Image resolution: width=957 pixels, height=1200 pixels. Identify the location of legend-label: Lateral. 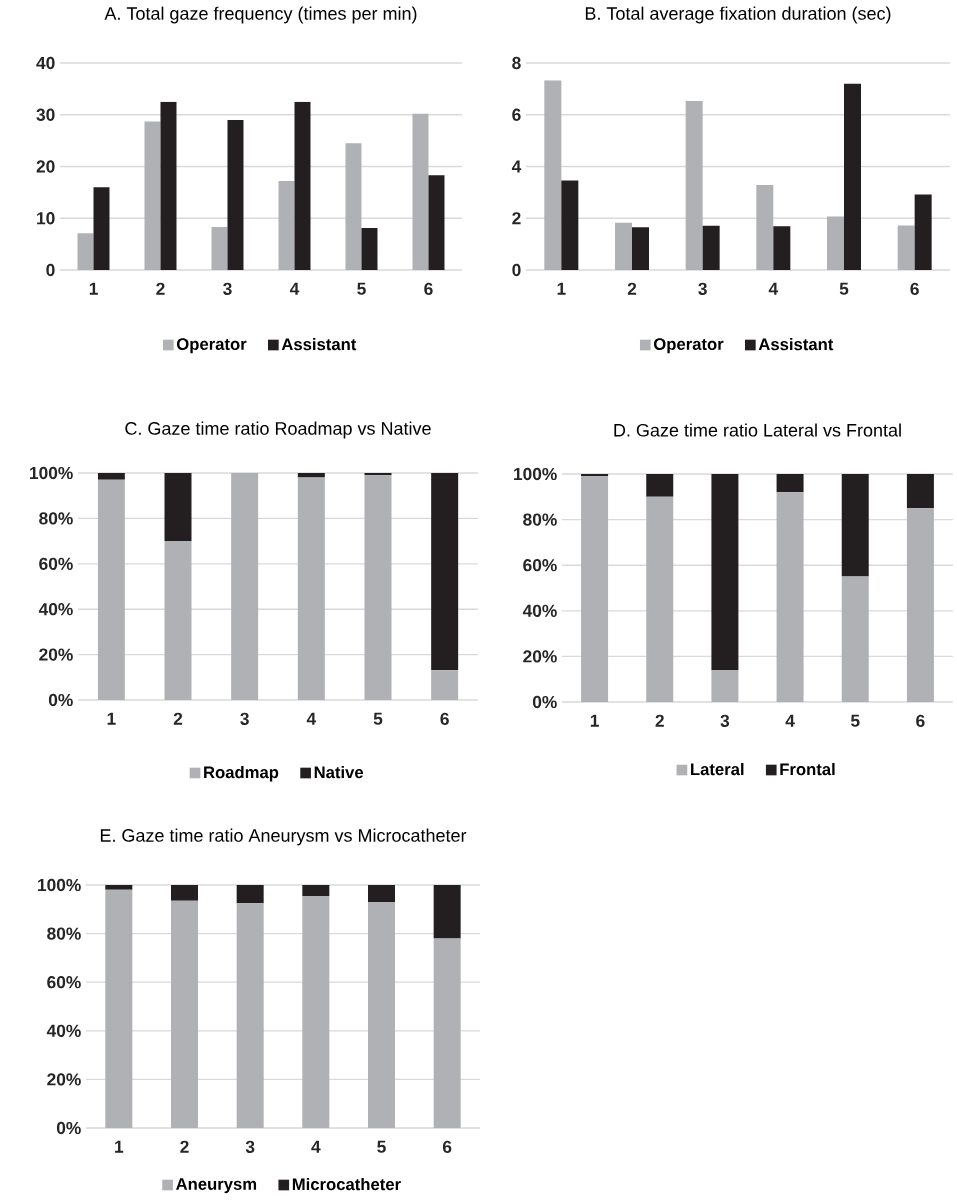
(717, 769).